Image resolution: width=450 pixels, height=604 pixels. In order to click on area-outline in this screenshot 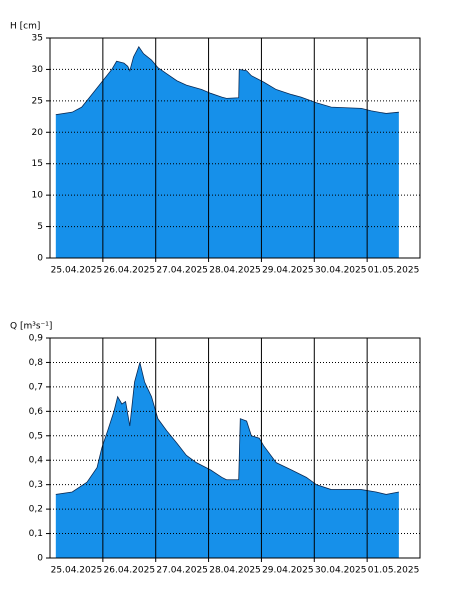, I will do `click(227, 81)`.